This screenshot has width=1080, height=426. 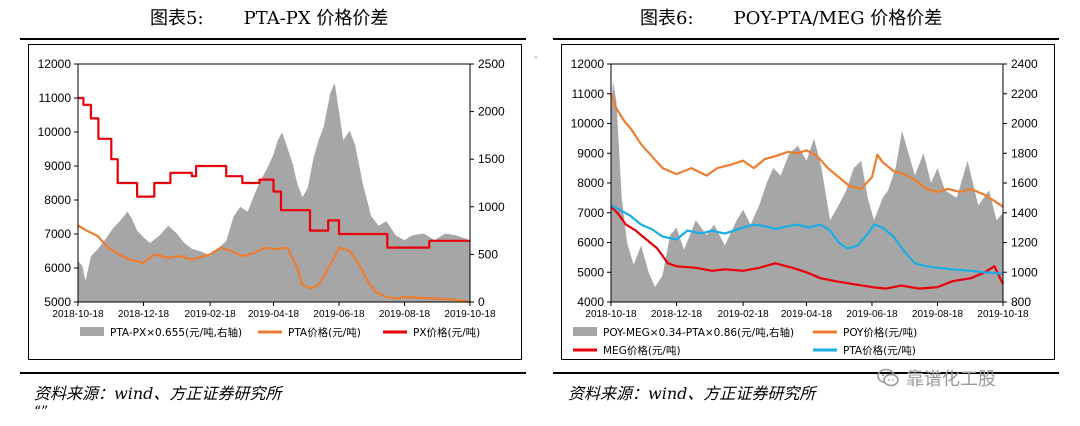 I want to click on chart-title-left: 图表5: PTA-PX 价格价差, so click(x=269, y=18).